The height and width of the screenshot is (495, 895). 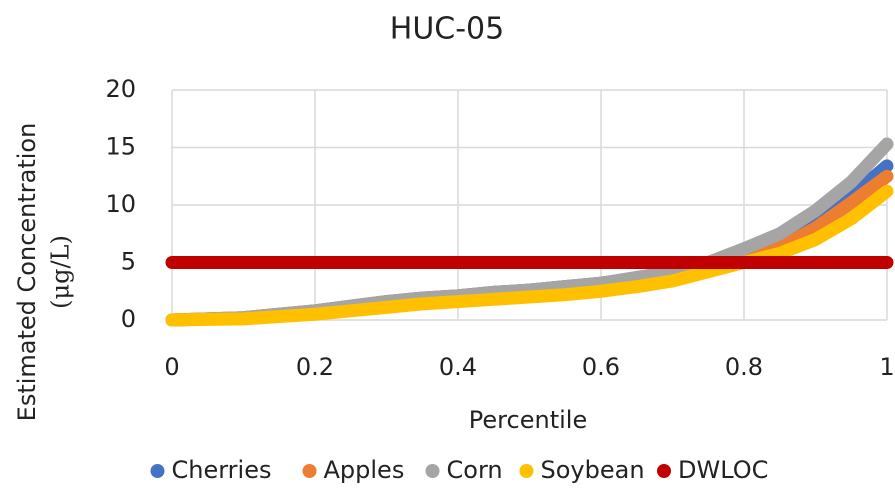 What do you see at coordinates (528, 420) in the screenshot?
I see `x-axis-label: Percentile` at bounding box center [528, 420].